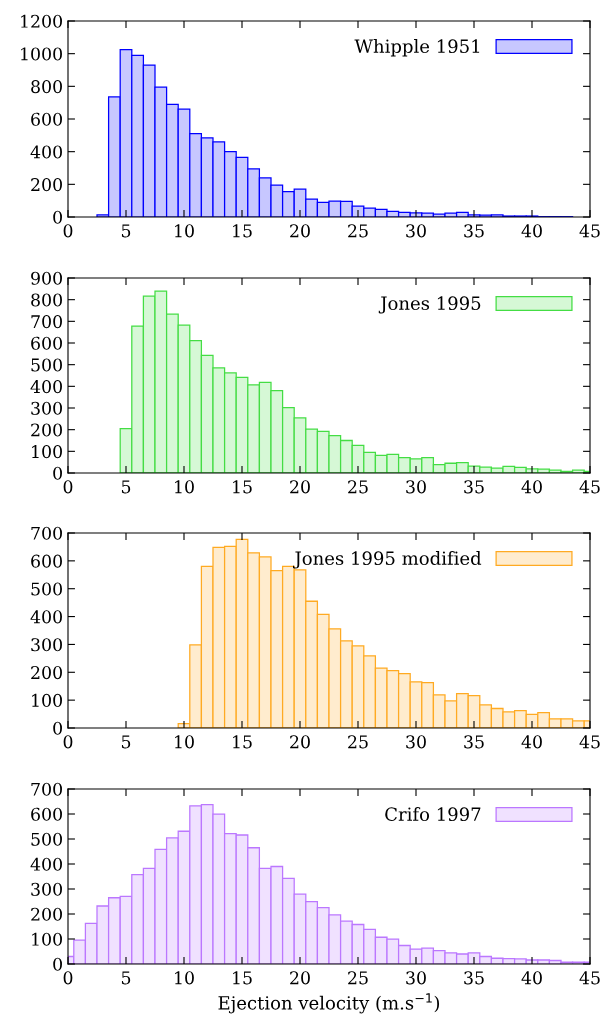 Image resolution: width=601 pixels, height=1017 pixels. Describe the element at coordinates (387, 560) in the screenshot. I see `legend-label: Jones 1995 modified` at that location.